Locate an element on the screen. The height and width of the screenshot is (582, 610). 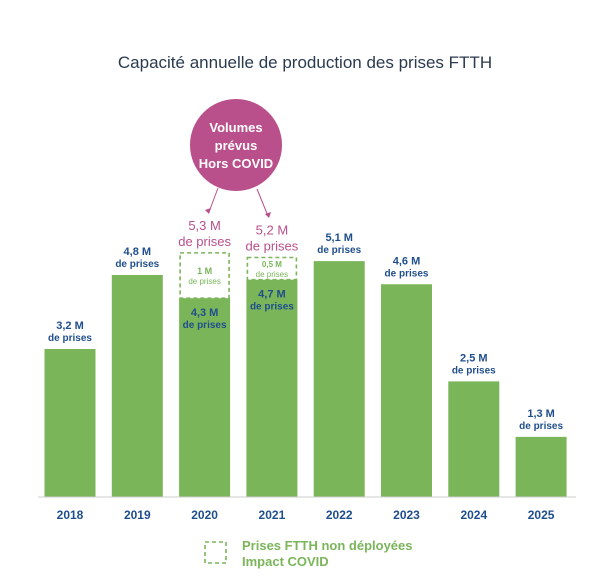
data-label-2019: 4,8 M is located at coordinates (138, 252).